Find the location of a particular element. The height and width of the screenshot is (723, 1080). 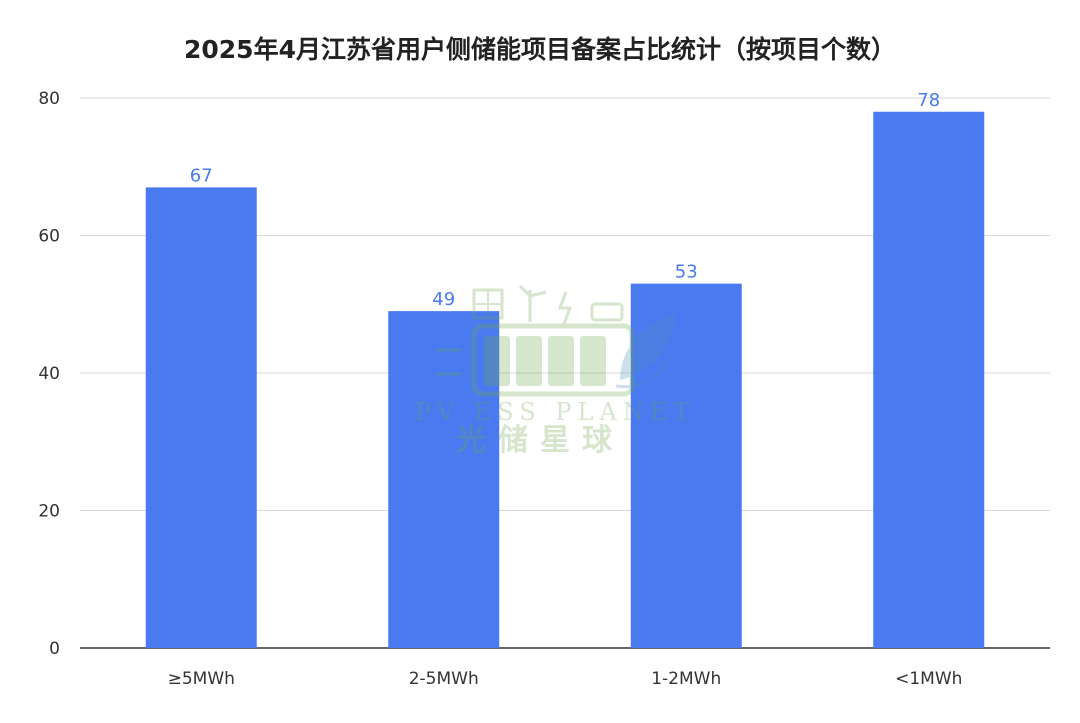

data-label: 53 is located at coordinates (686, 272).